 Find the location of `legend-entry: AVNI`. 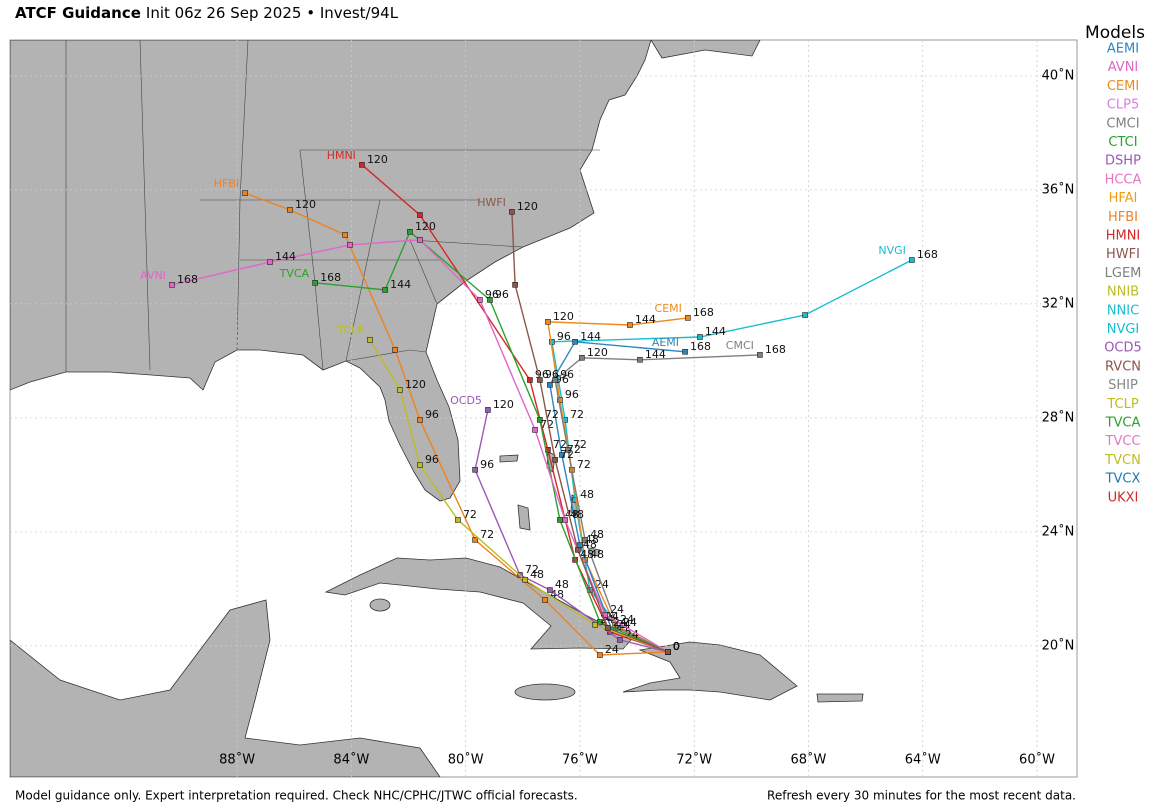

legend-entry: AVNI is located at coordinates (1123, 67).